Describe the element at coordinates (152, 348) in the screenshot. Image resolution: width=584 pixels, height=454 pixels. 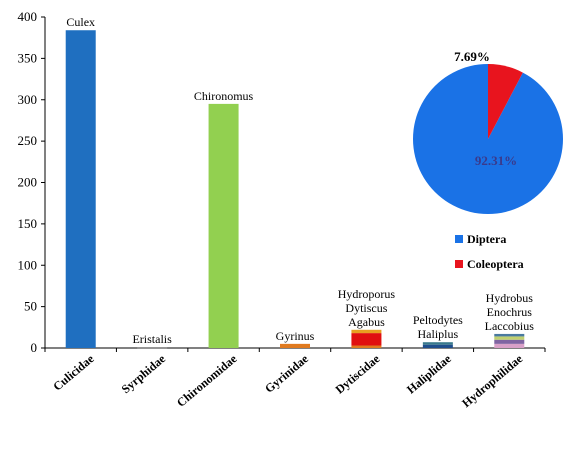
I see `bar-syrphidae` at that location.